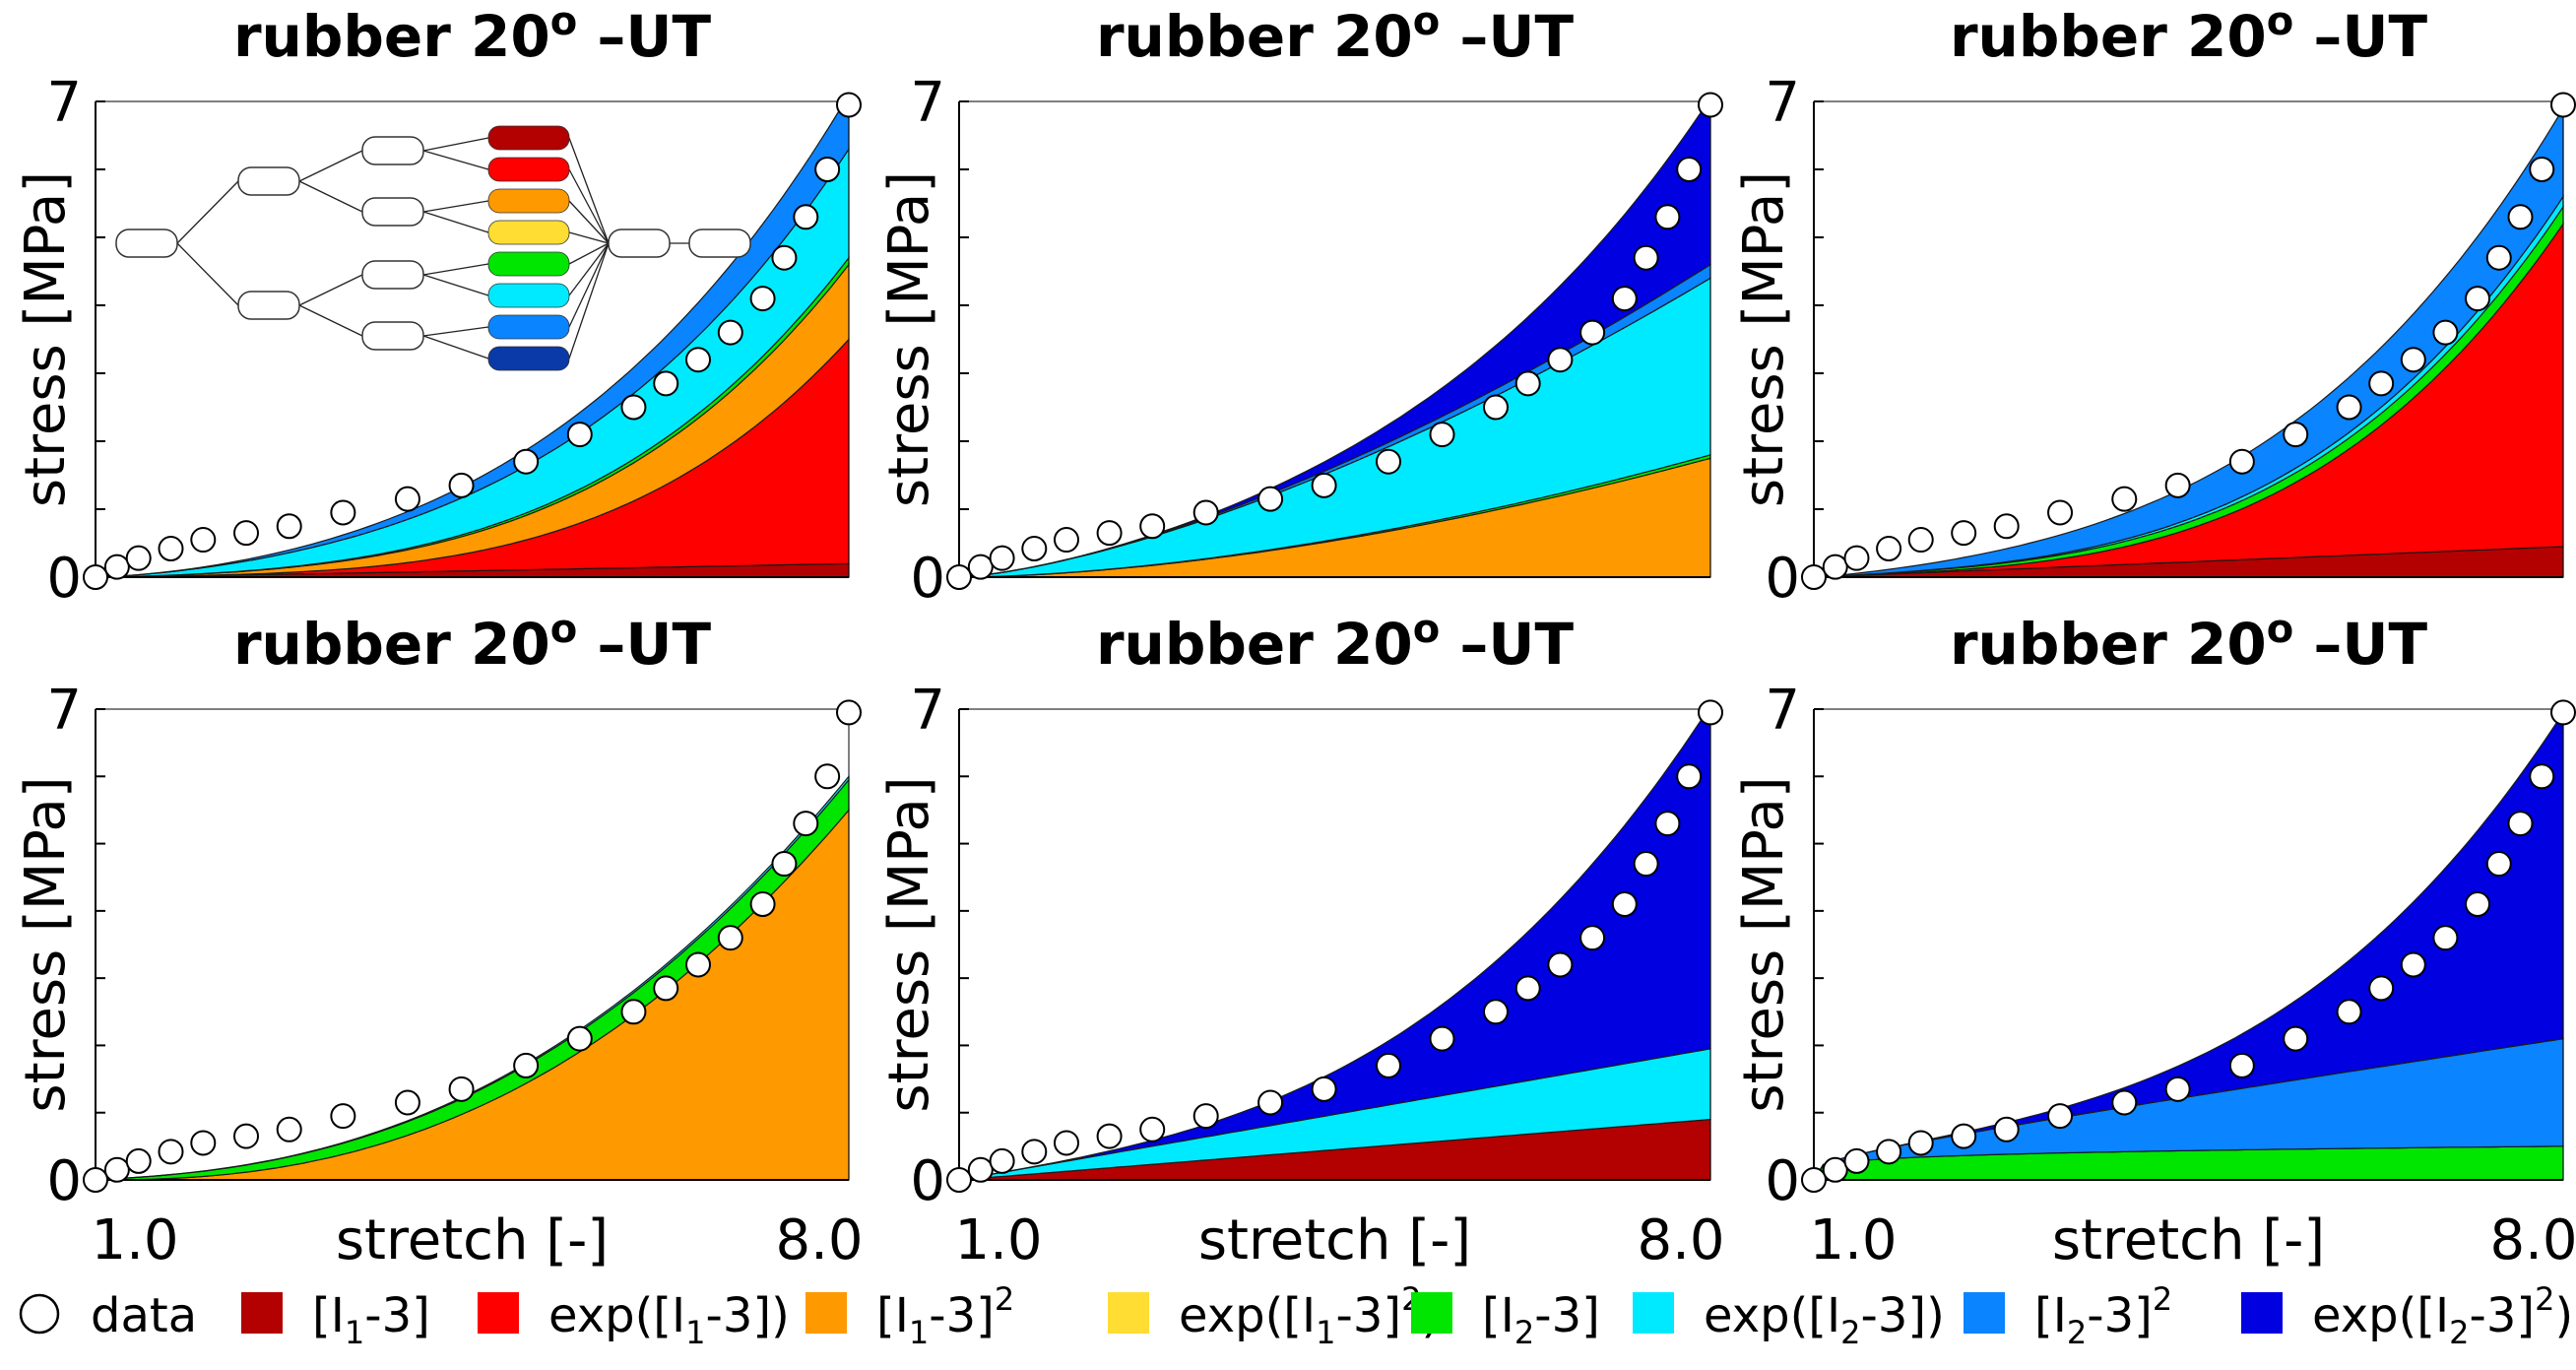 The height and width of the screenshot is (1370, 2576). What do you see at coordinates (144, 1315) in the screenshot?
I see `legend-label: data` at bounding box center [144, 1315].